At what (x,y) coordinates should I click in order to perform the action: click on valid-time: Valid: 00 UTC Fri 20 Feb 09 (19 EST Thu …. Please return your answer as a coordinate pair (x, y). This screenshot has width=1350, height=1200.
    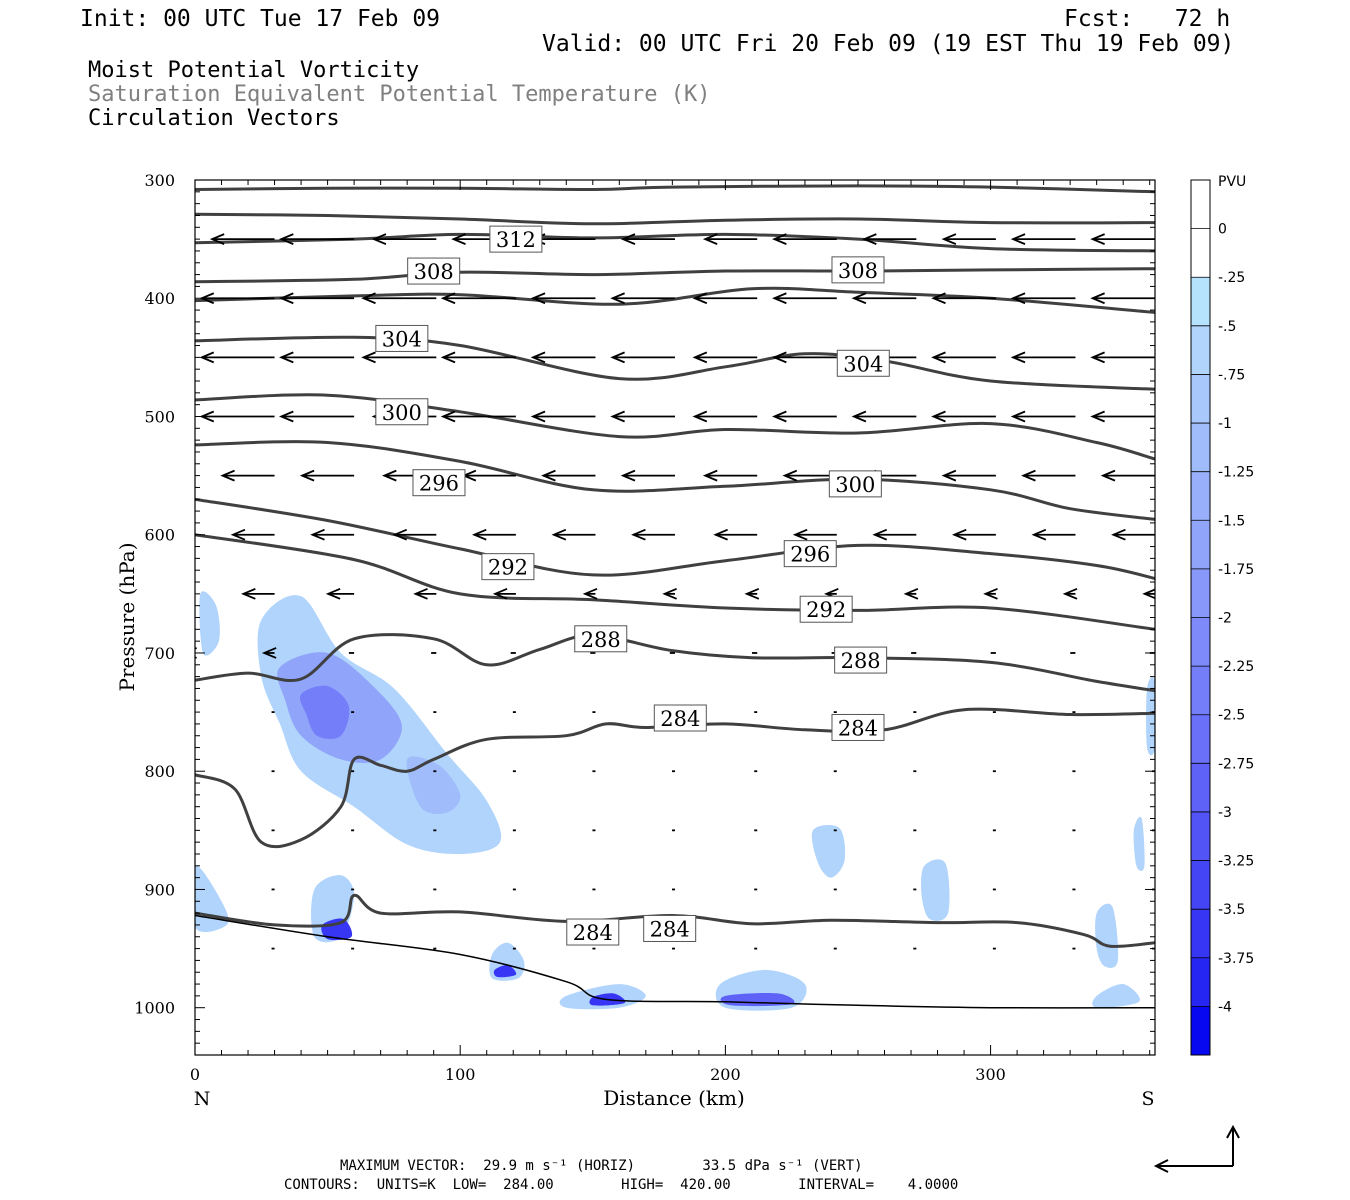
    Looking at the image, I should click on (888, 44).